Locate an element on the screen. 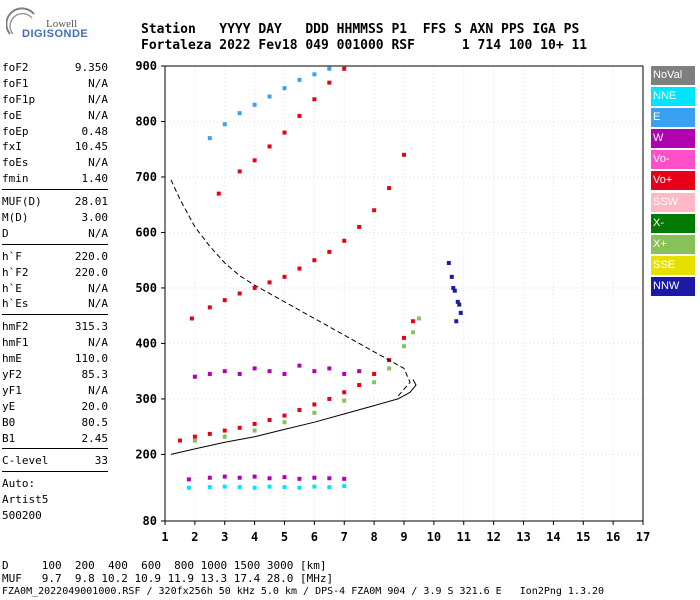 The width and height of the screenshot is (700, 600). param-row-fmin: fmin 1.40 is located at coordinates (55, 179).